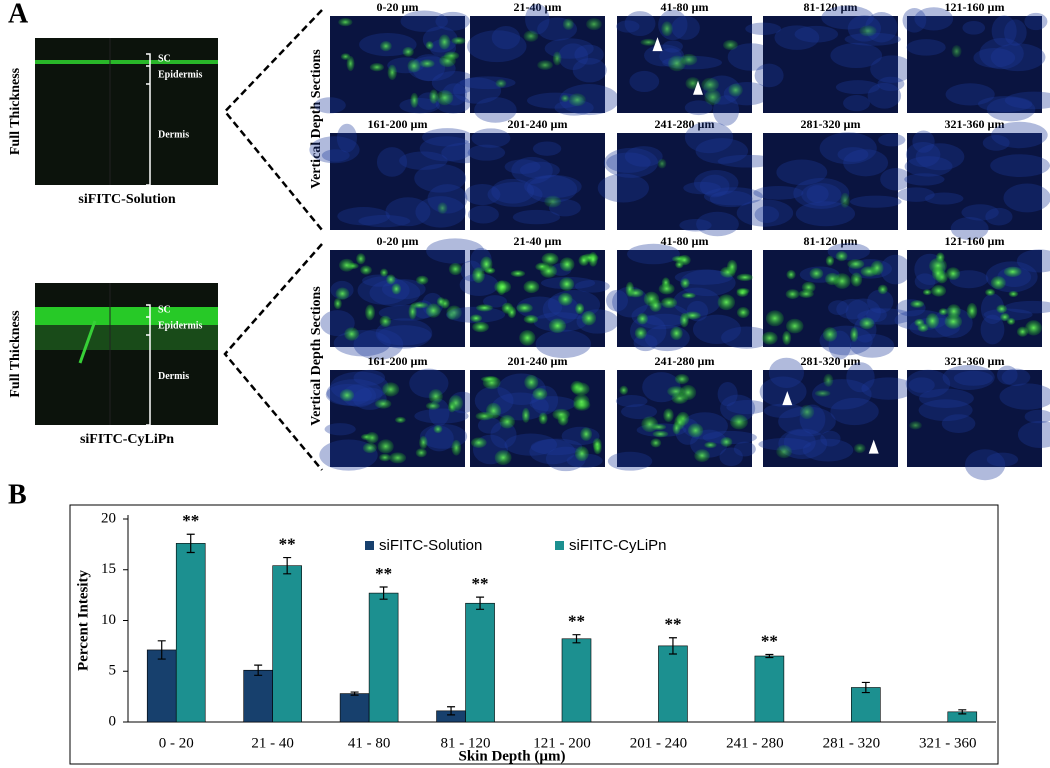 Image resolution: width=1050 pixels, height=768 pixels. I want to click on y-tick-label: 5, so click(113, 671).